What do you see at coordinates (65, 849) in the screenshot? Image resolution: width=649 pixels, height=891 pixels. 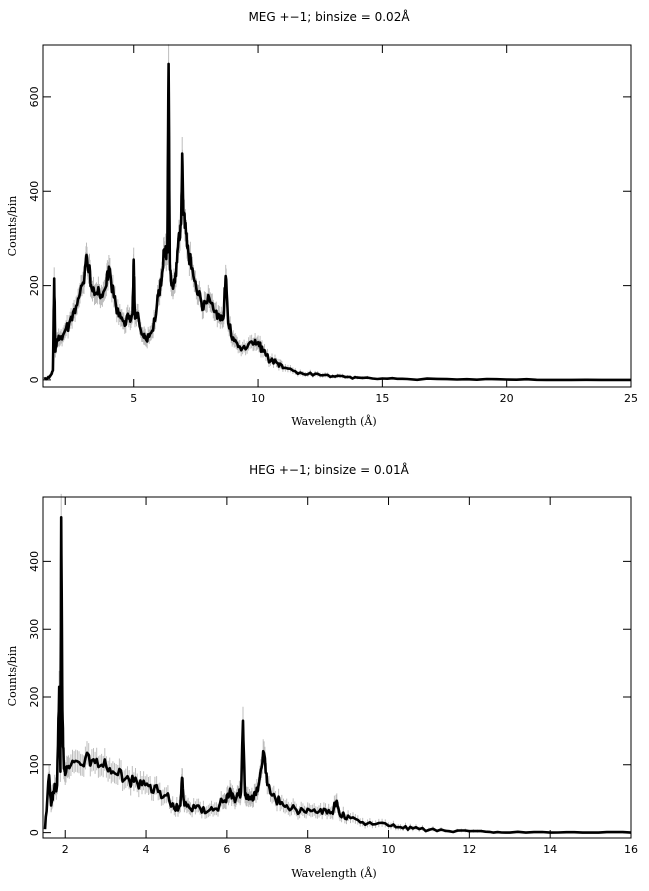 I see `x-tick-label: 2` at bounding box center [65, 849].